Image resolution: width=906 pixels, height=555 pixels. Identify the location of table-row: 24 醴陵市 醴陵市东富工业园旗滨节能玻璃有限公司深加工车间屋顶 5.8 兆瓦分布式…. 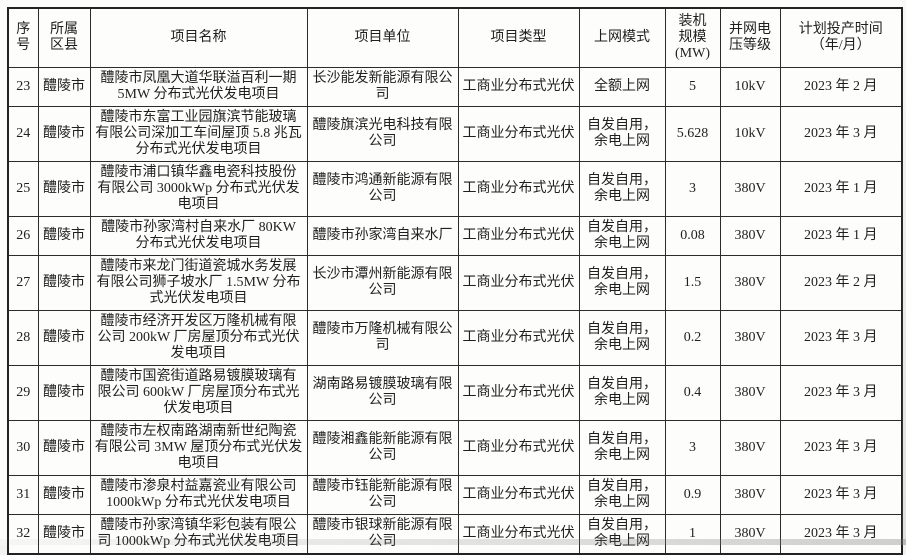
(455, 134).